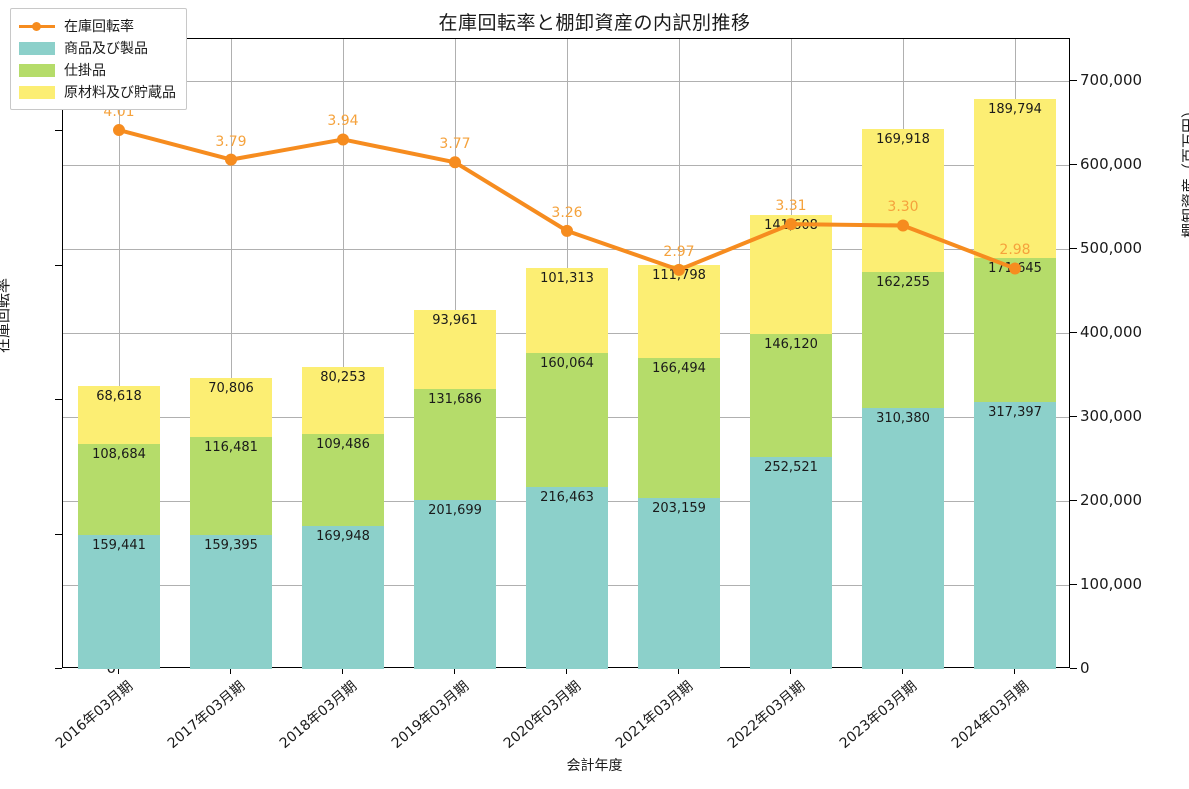 The width and height of the screenshot is (1189, 789). What do you see at coordinates (1111, 164) in the screenshot?
I see `y-axis-right-tick-label: 600,000` at bounding box center [1111, 164].